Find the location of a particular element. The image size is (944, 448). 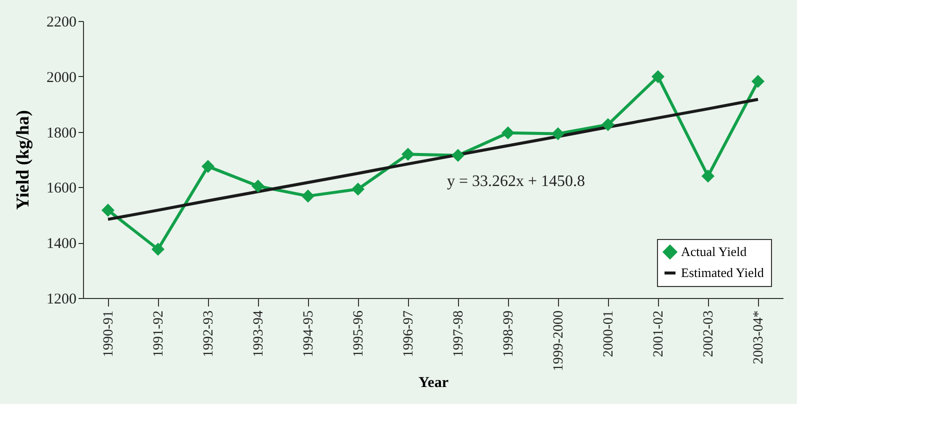

x-tick-label: 1999-2000 is located at coordinates (559, 341).